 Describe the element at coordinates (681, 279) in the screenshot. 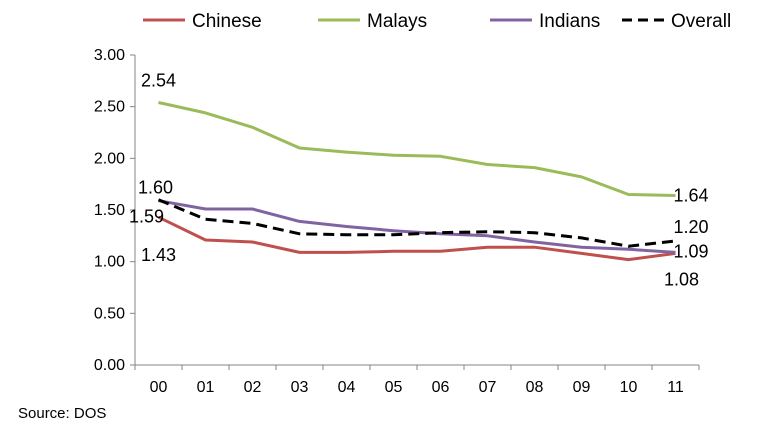

I see `data-label-chinese-11: 1.08` at that location.